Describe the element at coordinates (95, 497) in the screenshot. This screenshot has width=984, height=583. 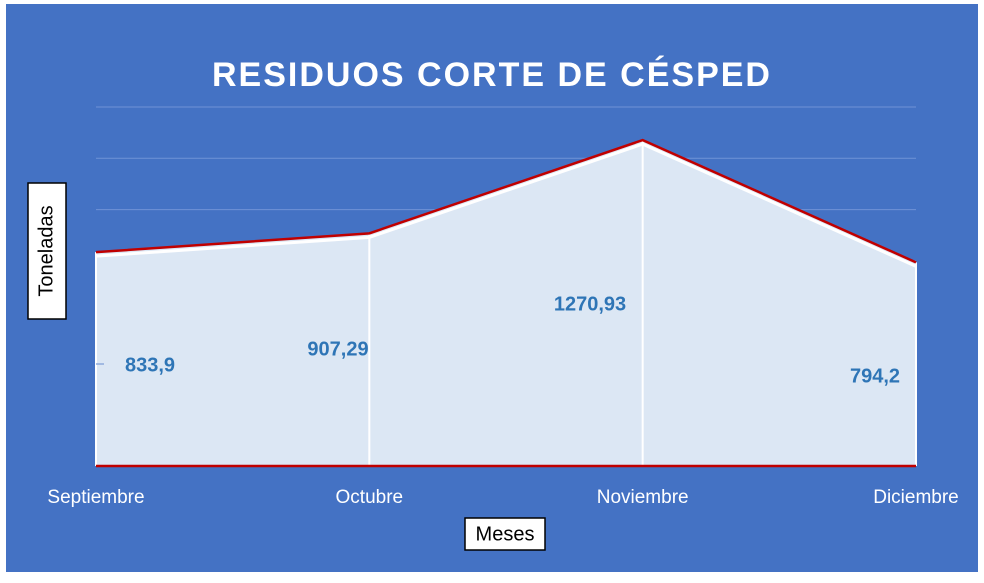
I see `x-tick-label: Septiembre` at that location.